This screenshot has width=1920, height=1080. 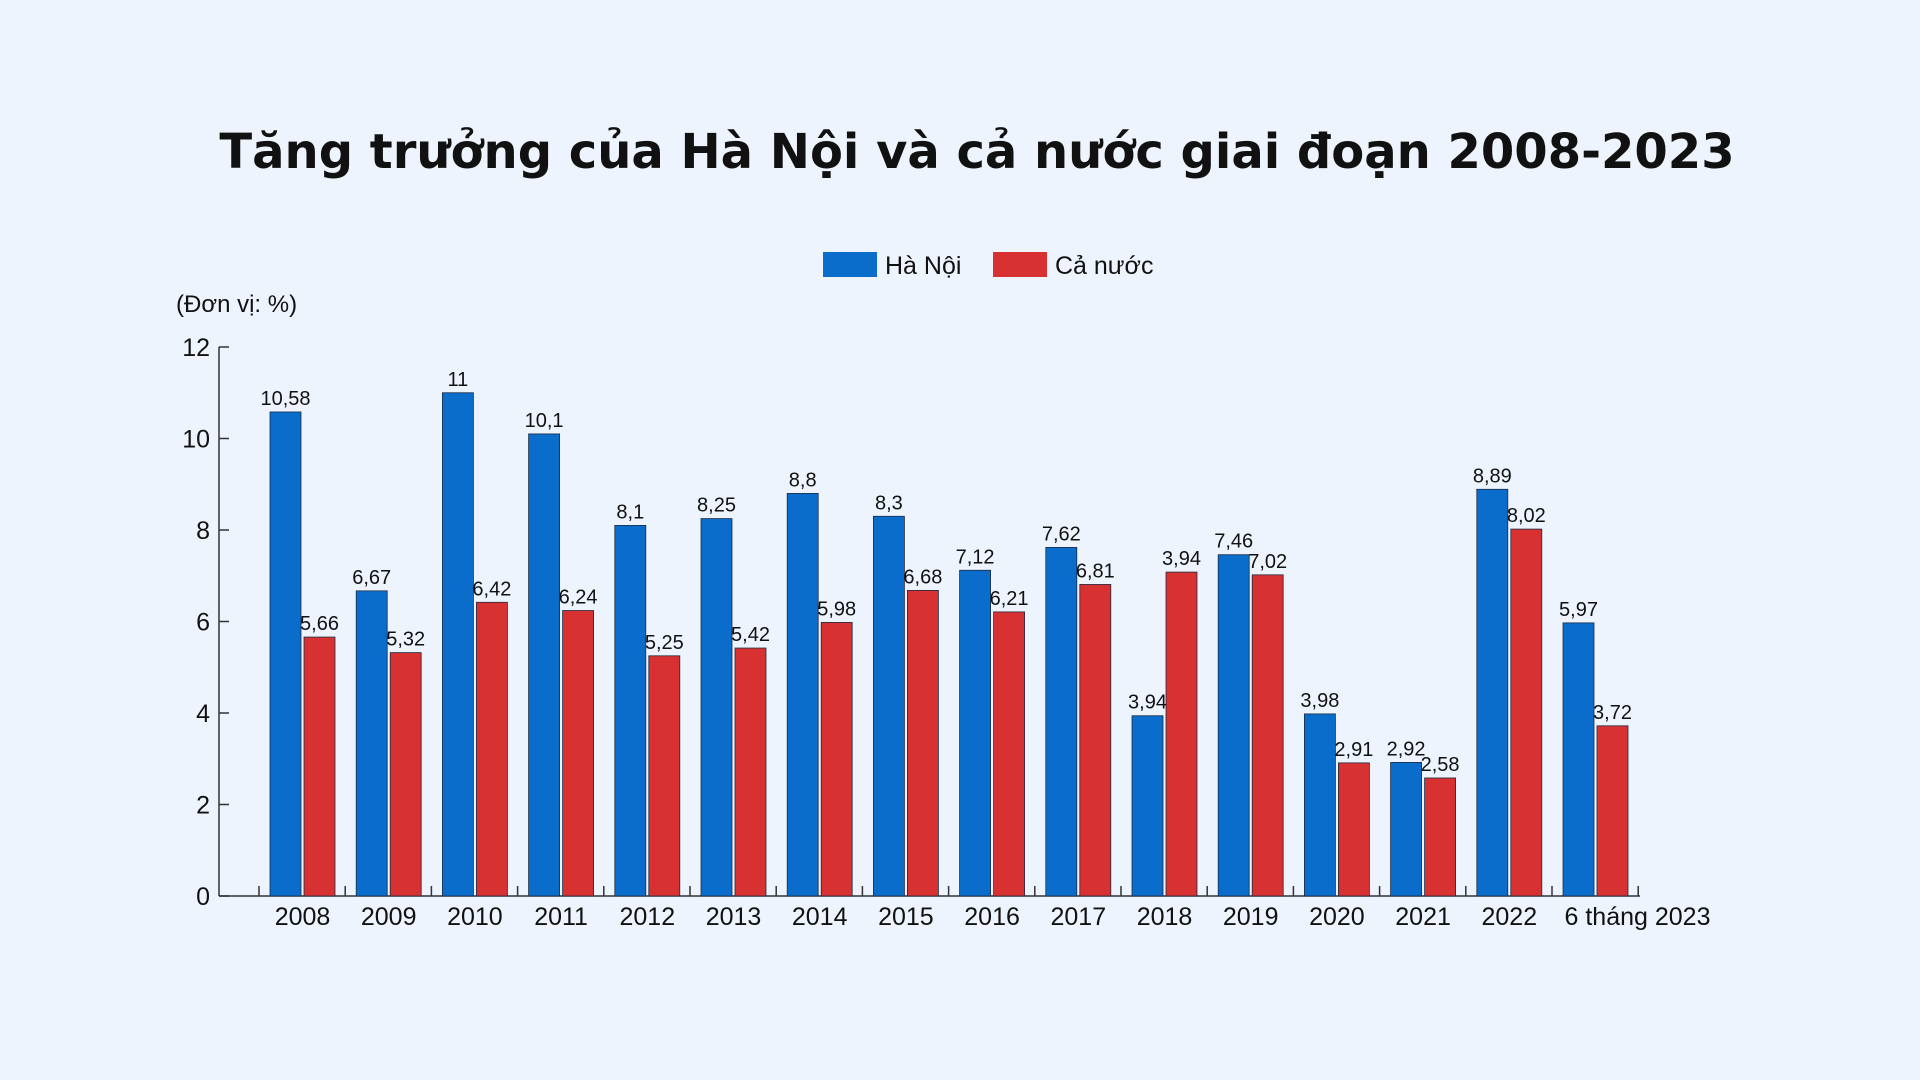 What do you see at coordinates (1061, 534) in the screenshot?
I see `value-label-ha-noi: 7,62` at bounding box center [1061, 534].